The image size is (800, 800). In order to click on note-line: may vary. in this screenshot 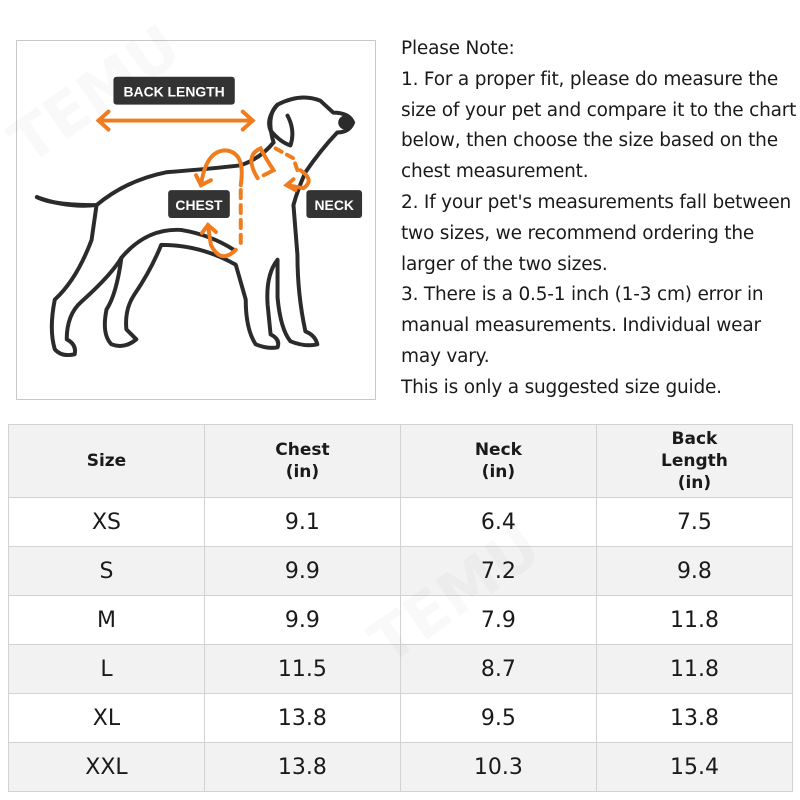, I will do `click(445, 356)`.